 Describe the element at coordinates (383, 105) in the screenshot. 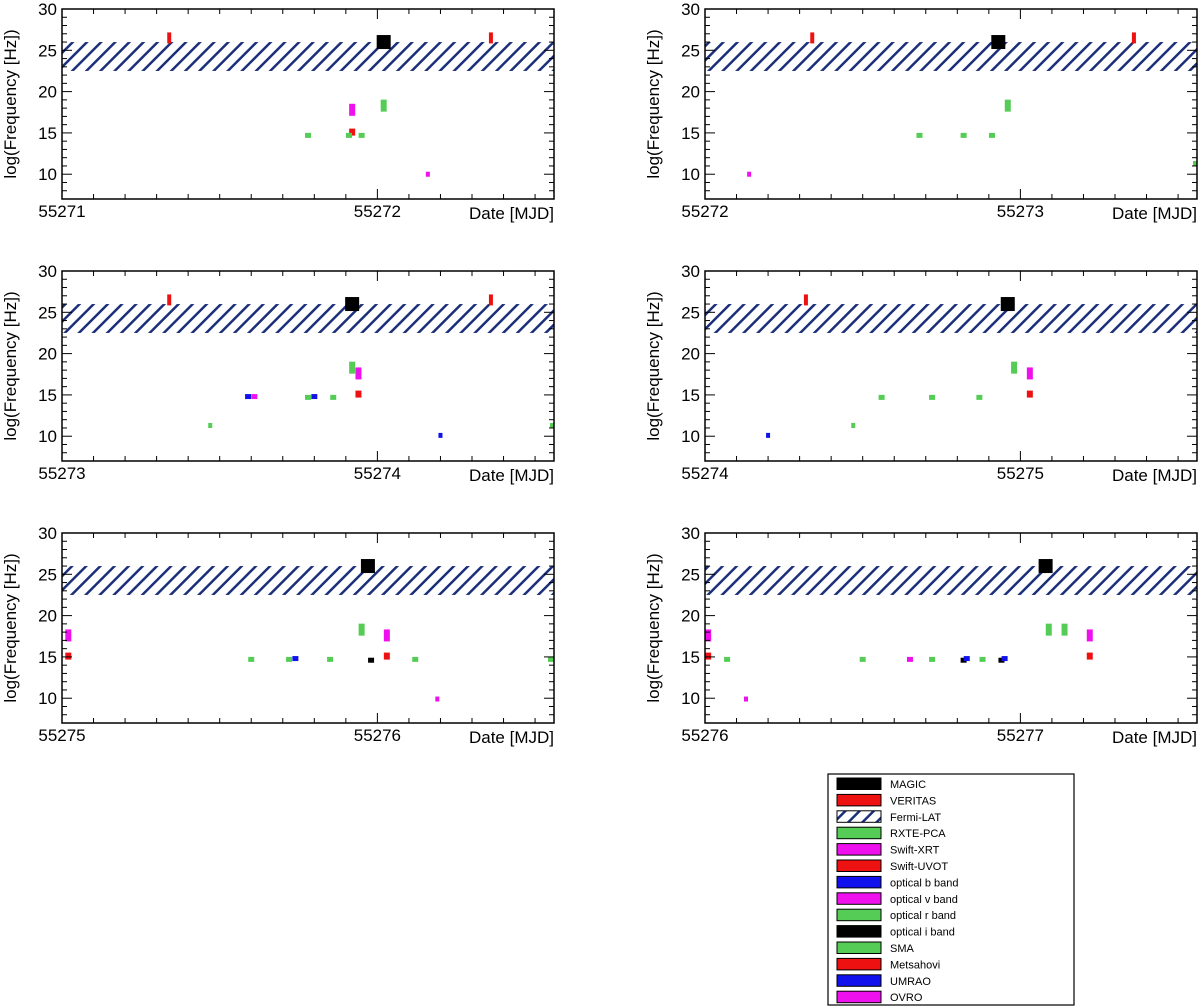

I see `data-point-rxte-pca` at that location.